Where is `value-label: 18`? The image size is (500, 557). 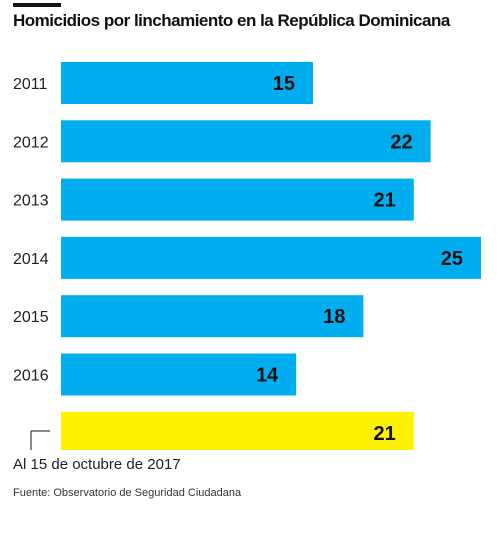
value-label: 18 is located at coordinates (334, 317).